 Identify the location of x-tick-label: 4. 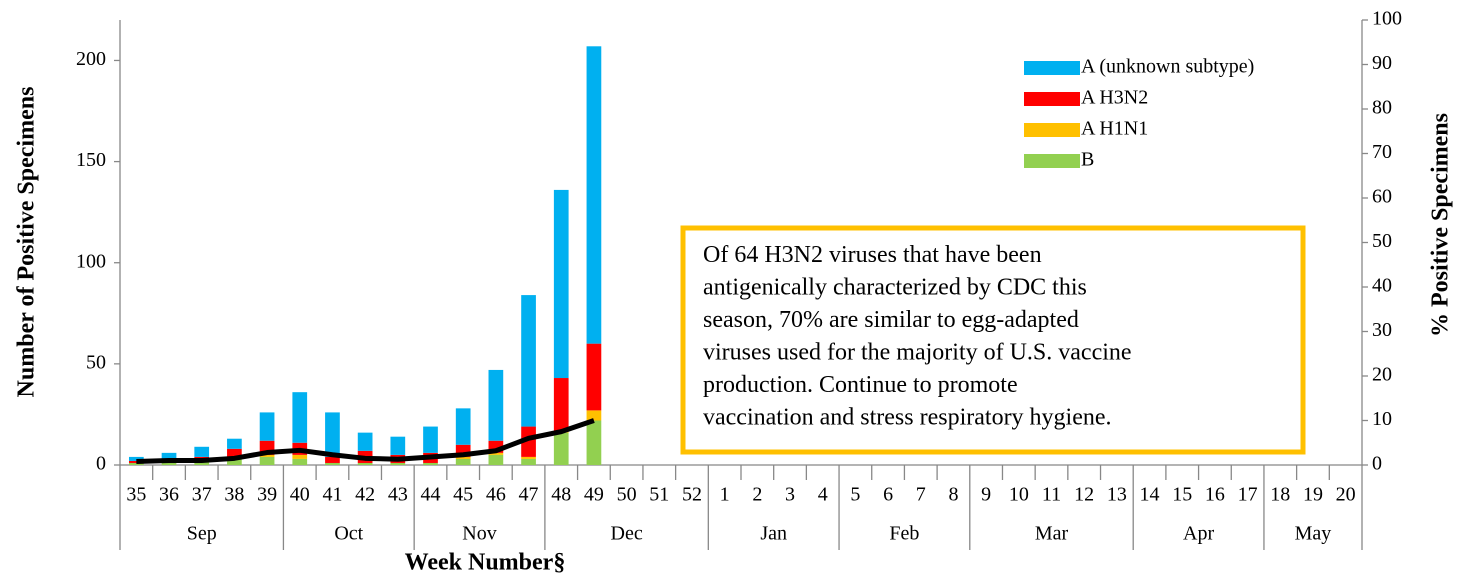
(823, 495).